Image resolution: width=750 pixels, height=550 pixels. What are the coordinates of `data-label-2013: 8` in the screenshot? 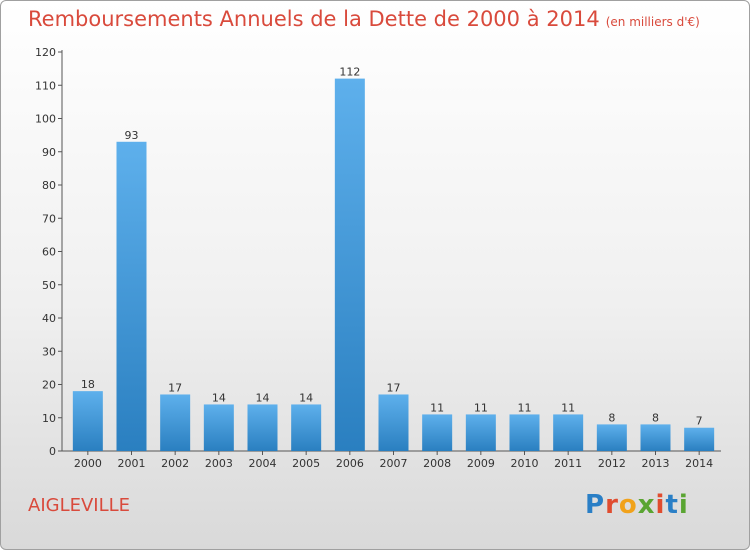 It's located at (655, 417).